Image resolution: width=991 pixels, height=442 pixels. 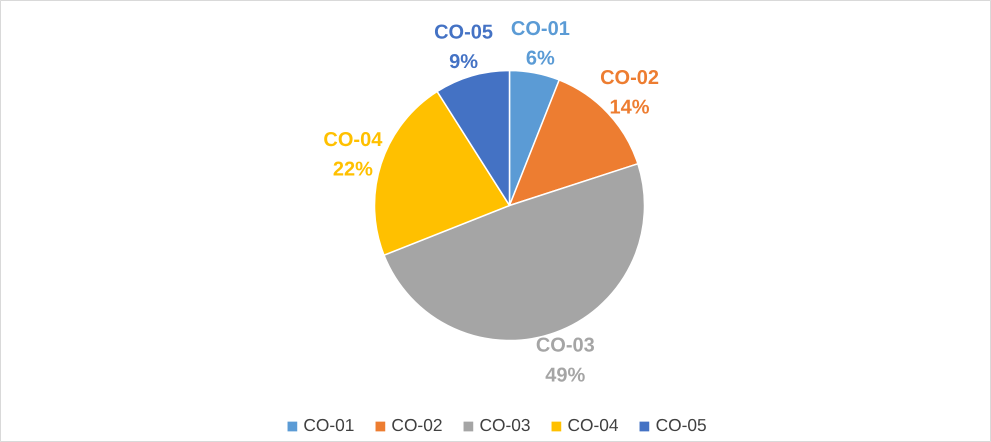 I want to click on slice-label: CO-01, so click(x=540, y=29).